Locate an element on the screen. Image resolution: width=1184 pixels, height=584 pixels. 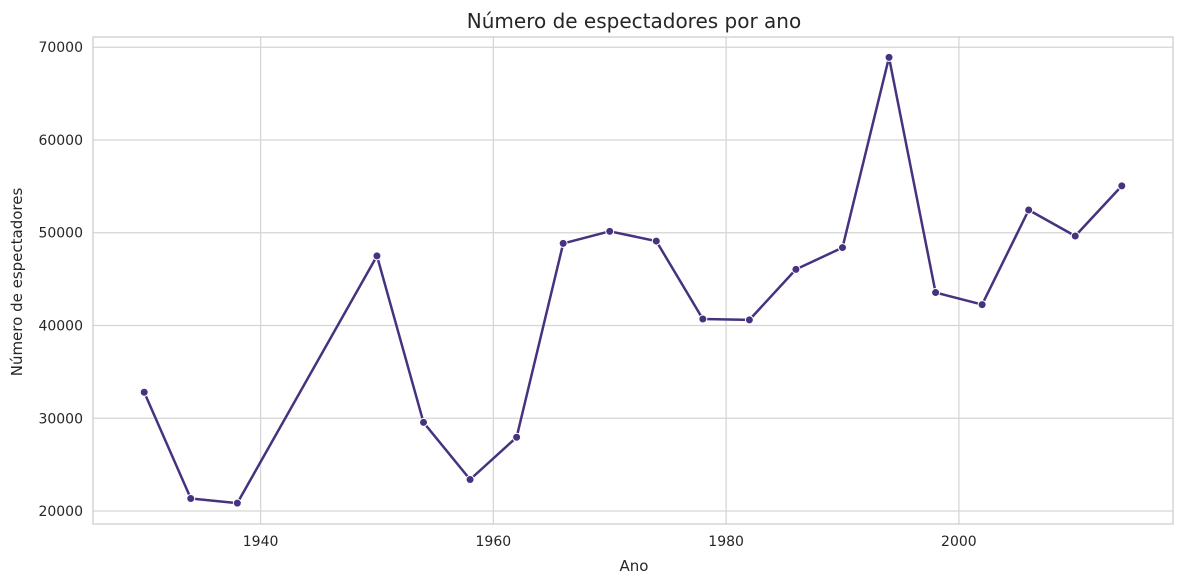
y-tick-label: 20000 is located at coordinates (60, 512).